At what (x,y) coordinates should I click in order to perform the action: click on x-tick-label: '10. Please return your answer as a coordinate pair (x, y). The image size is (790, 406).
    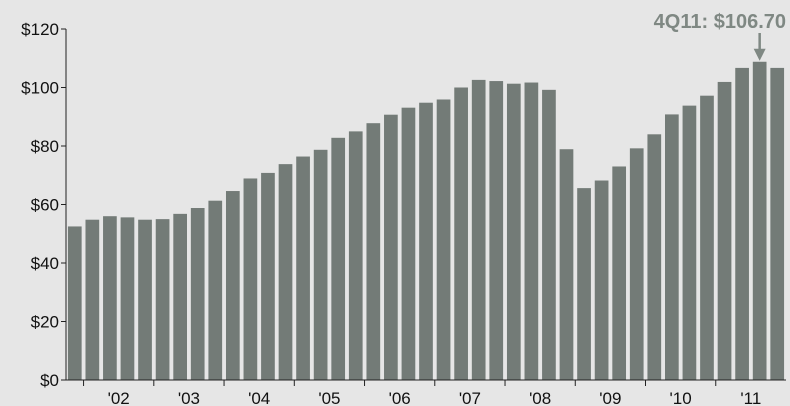
    Looking at the image, I should click on (681, 397).